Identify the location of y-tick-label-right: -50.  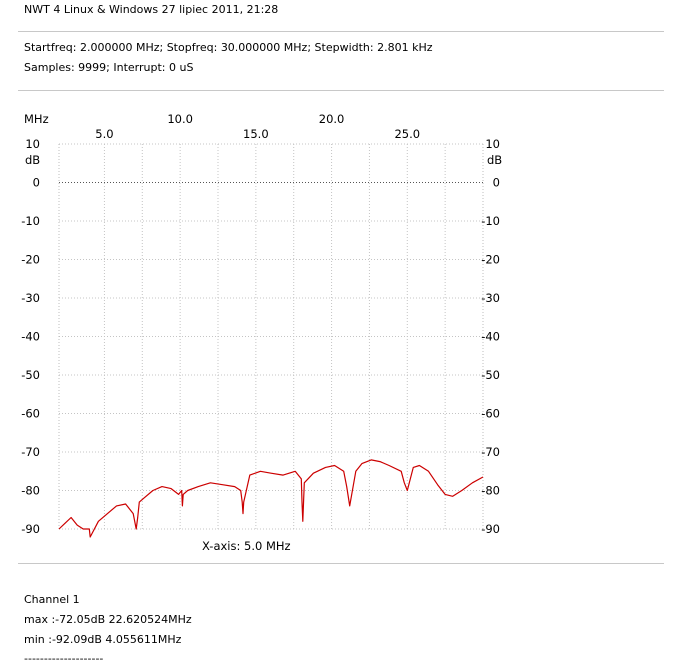
(490, 375).